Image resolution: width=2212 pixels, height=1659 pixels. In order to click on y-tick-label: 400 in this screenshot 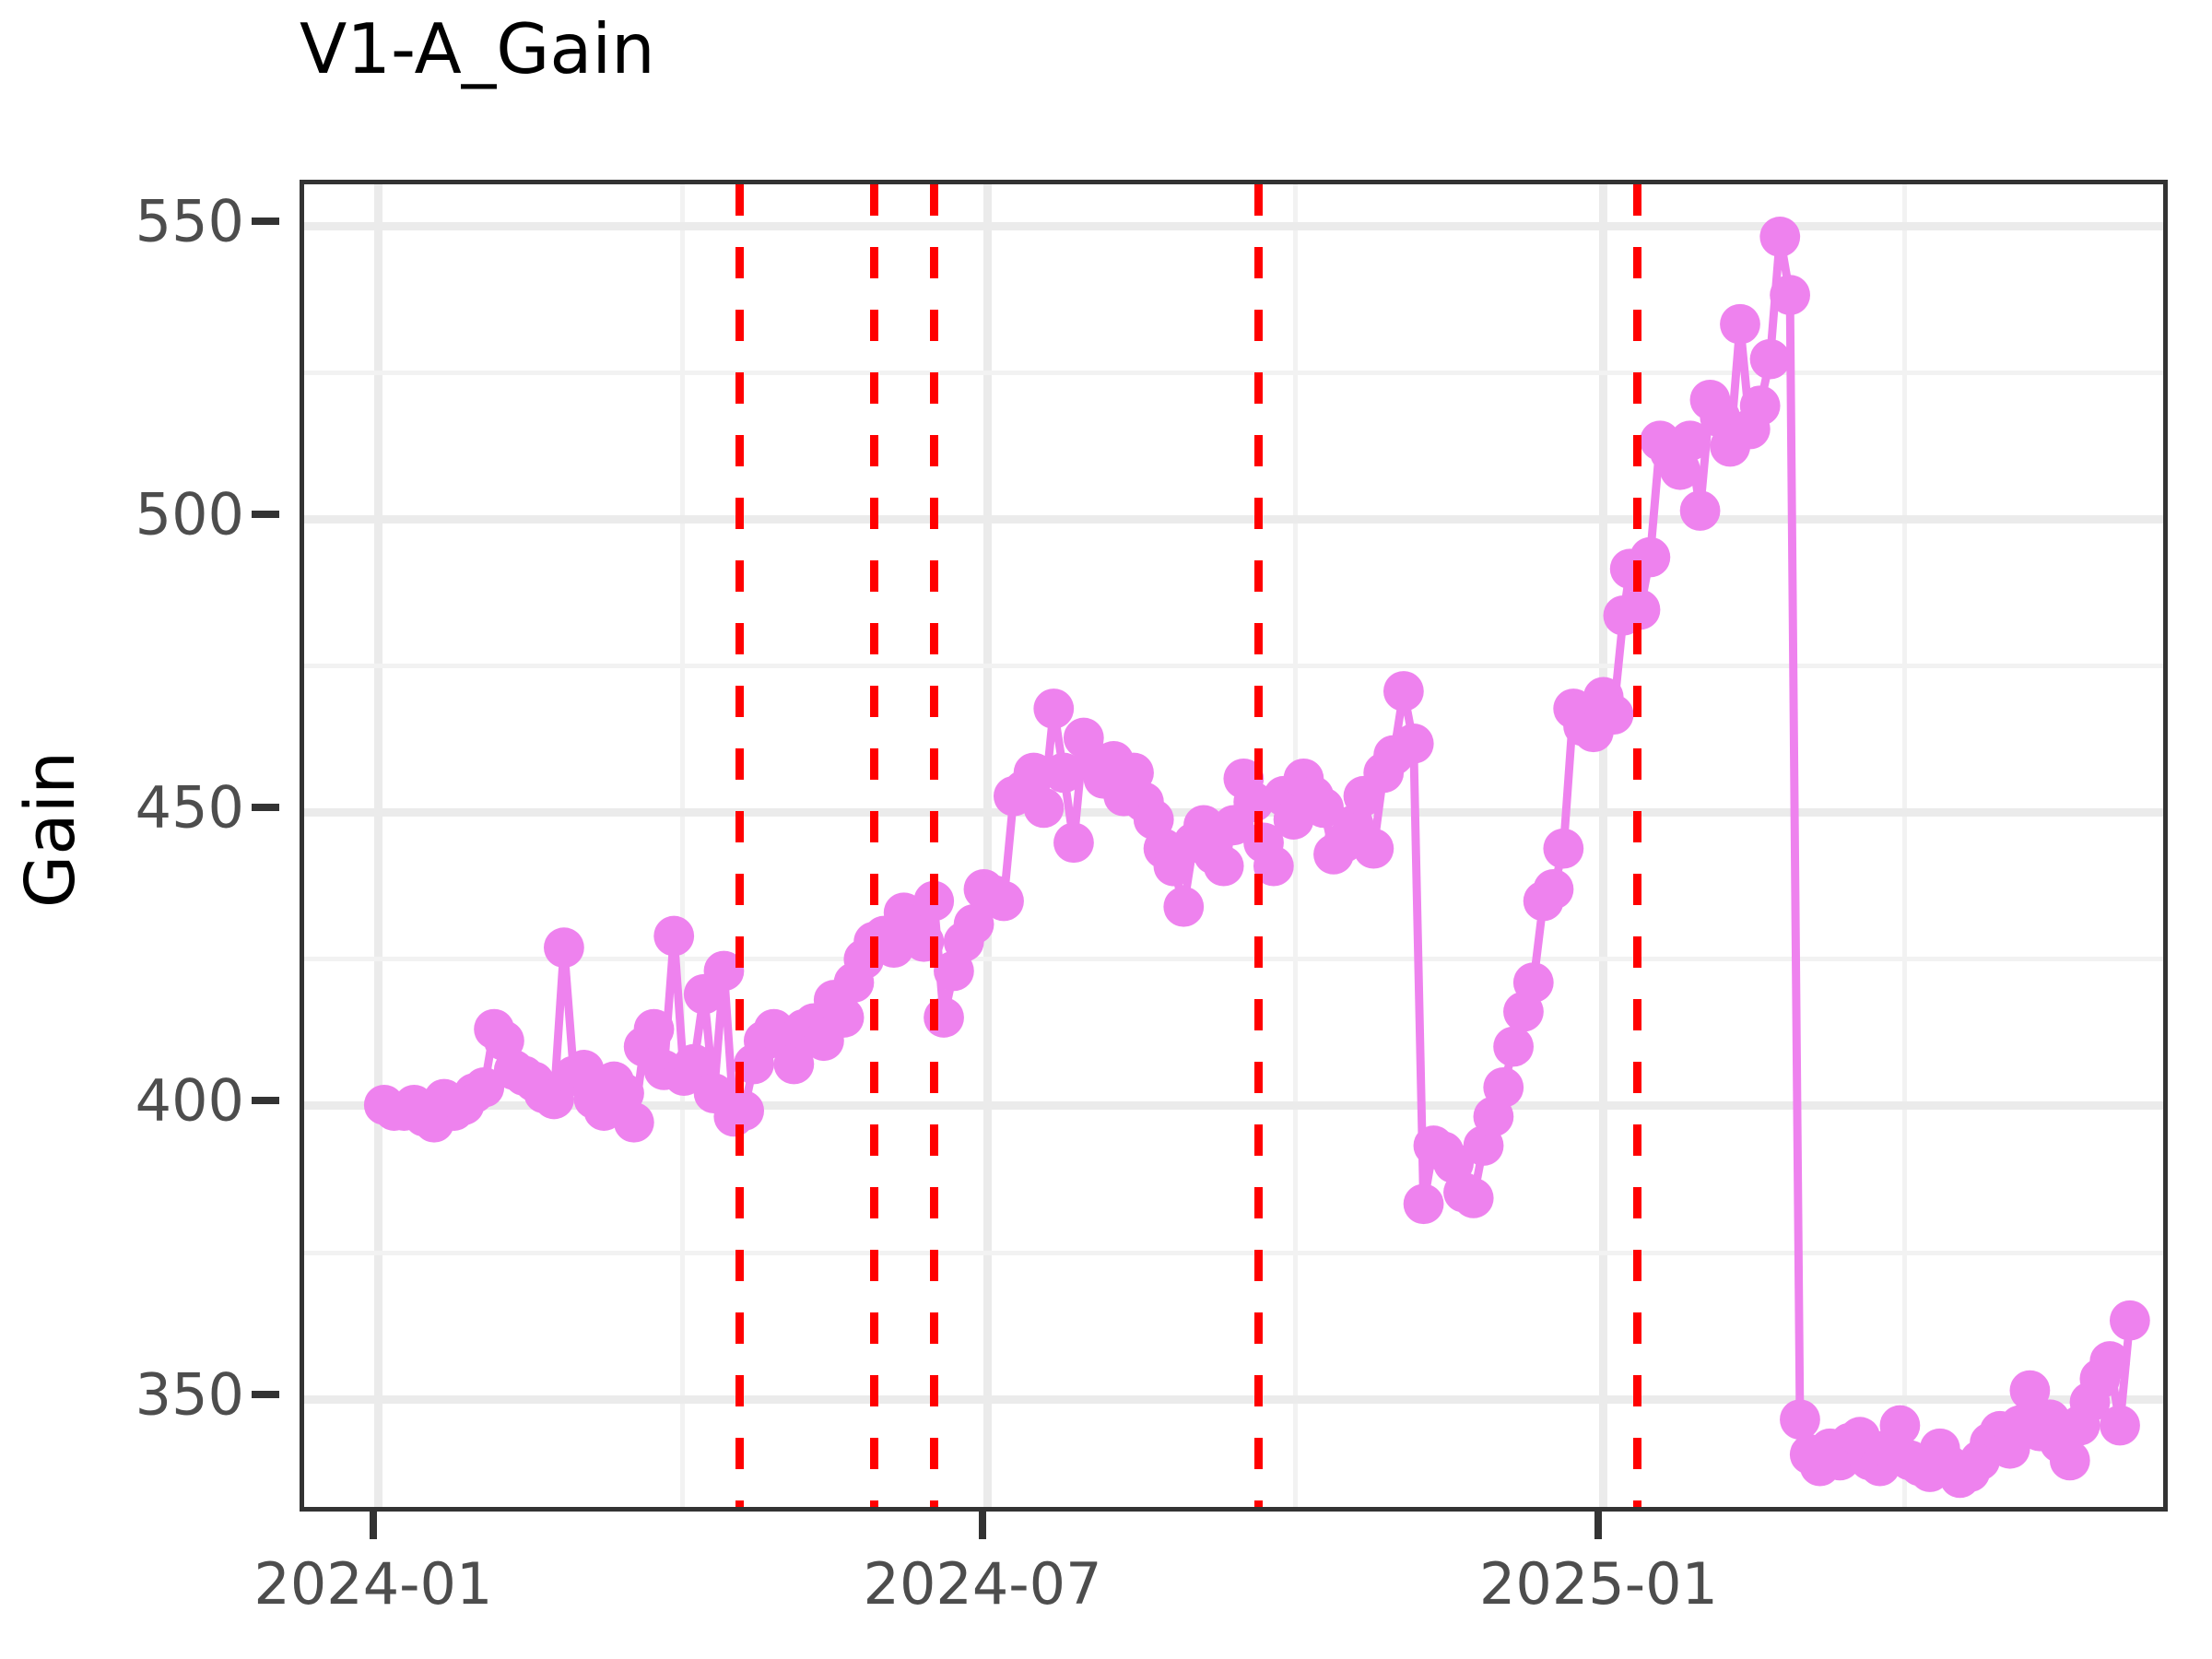, I will do `click(189, 1100)`.